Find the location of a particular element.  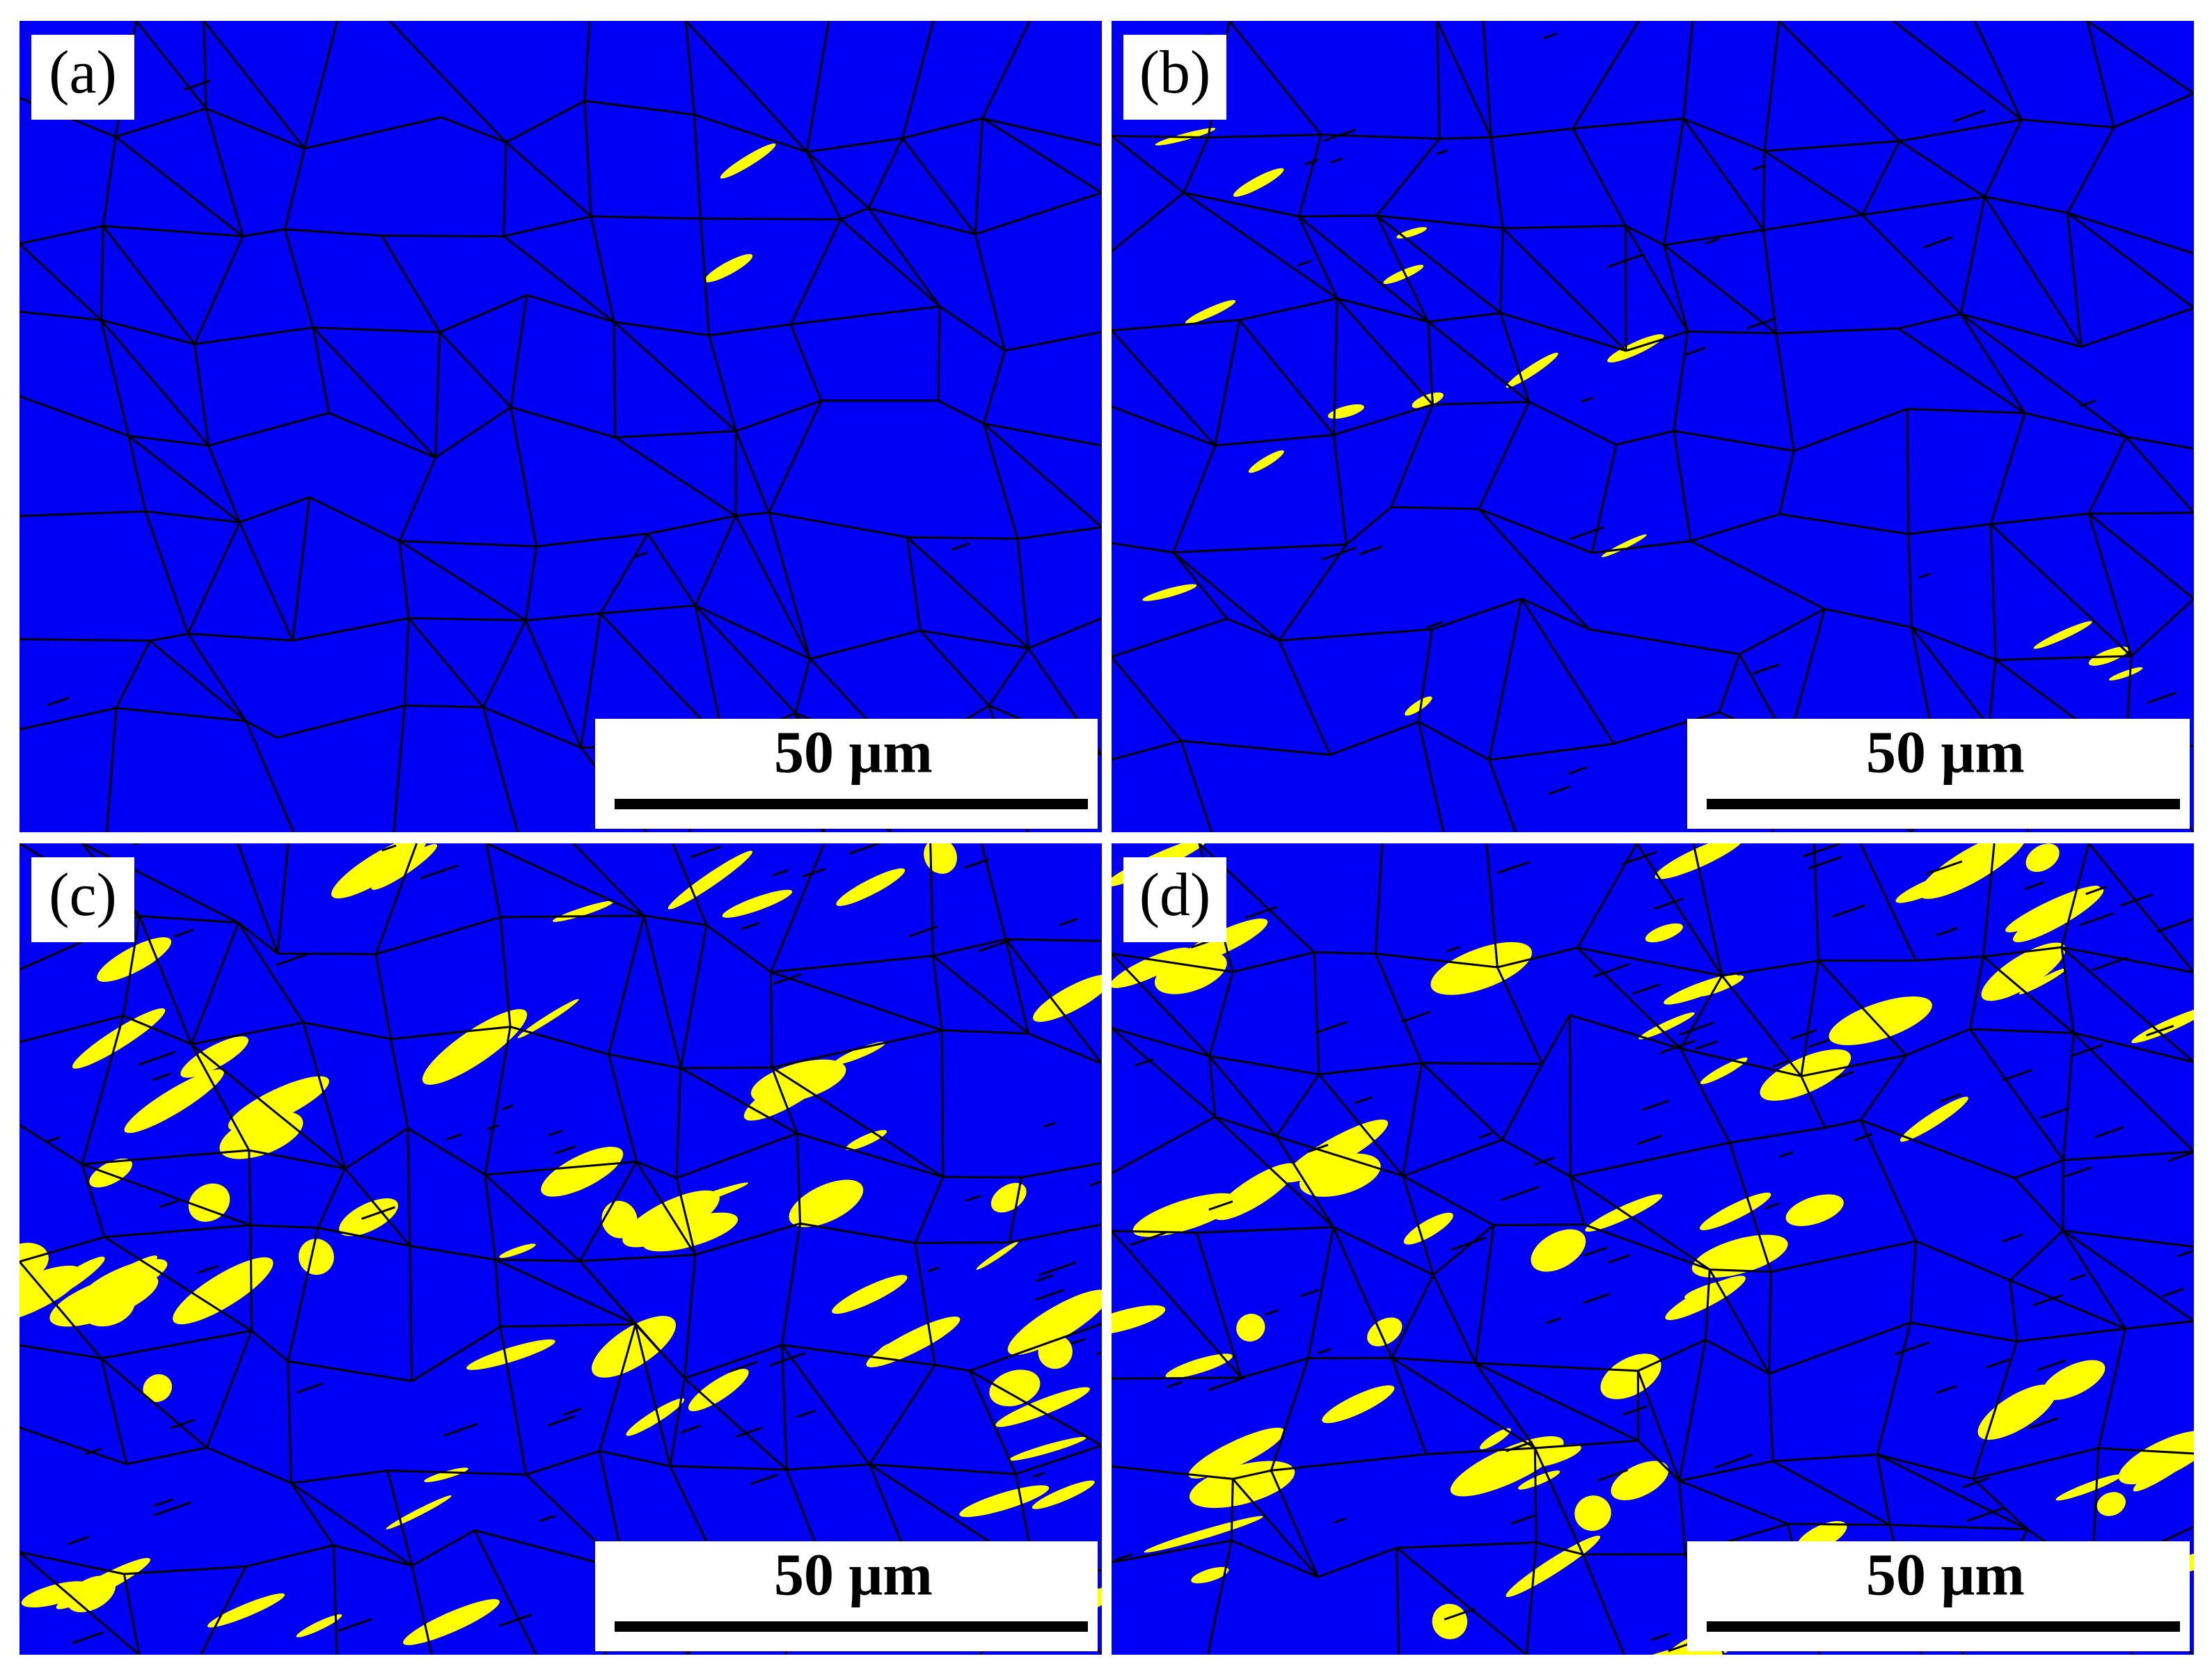

panel-label: (b) is located at coordinates (1175, 72).